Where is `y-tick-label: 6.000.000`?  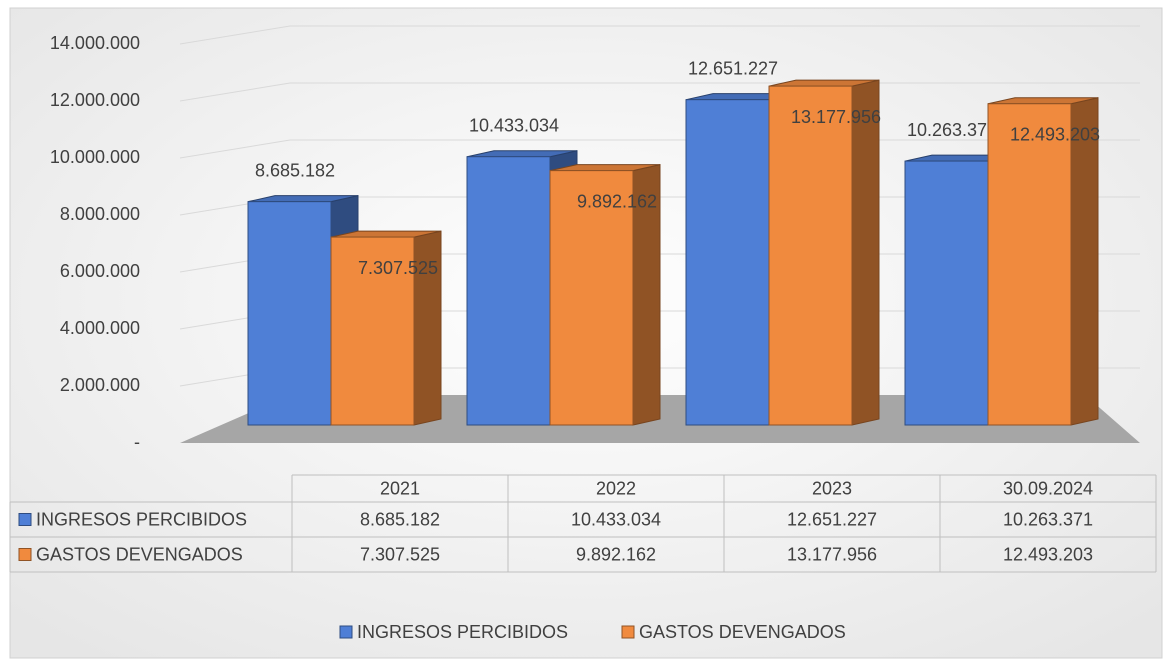 y-tick-label: 6.000.000 is located at coordinates (100, 271).